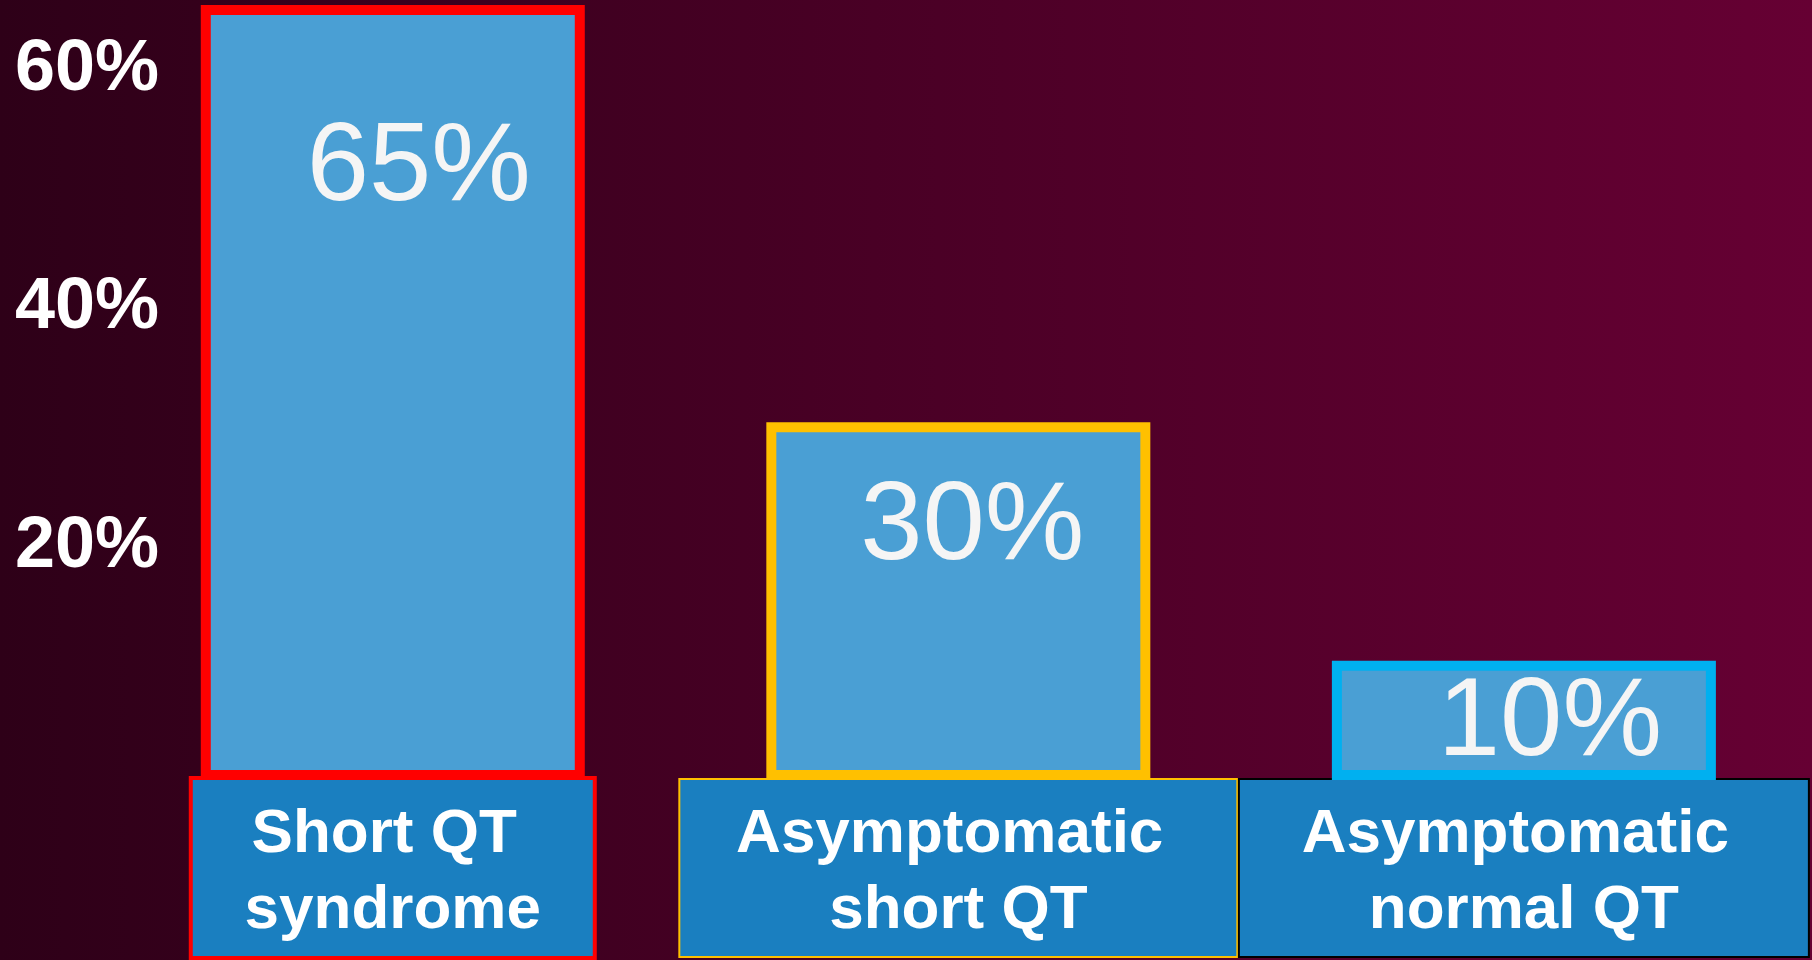  I want to click on x-tick-label: Asymptomatic normal QT, so click(1524, 868).